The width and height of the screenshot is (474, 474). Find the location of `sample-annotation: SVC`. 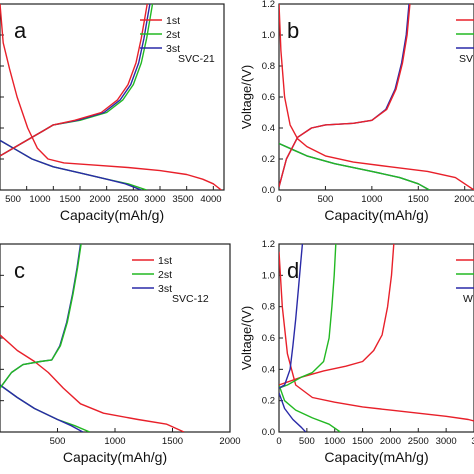

sample-annotation: SVC is located at coordinates (466, 59).